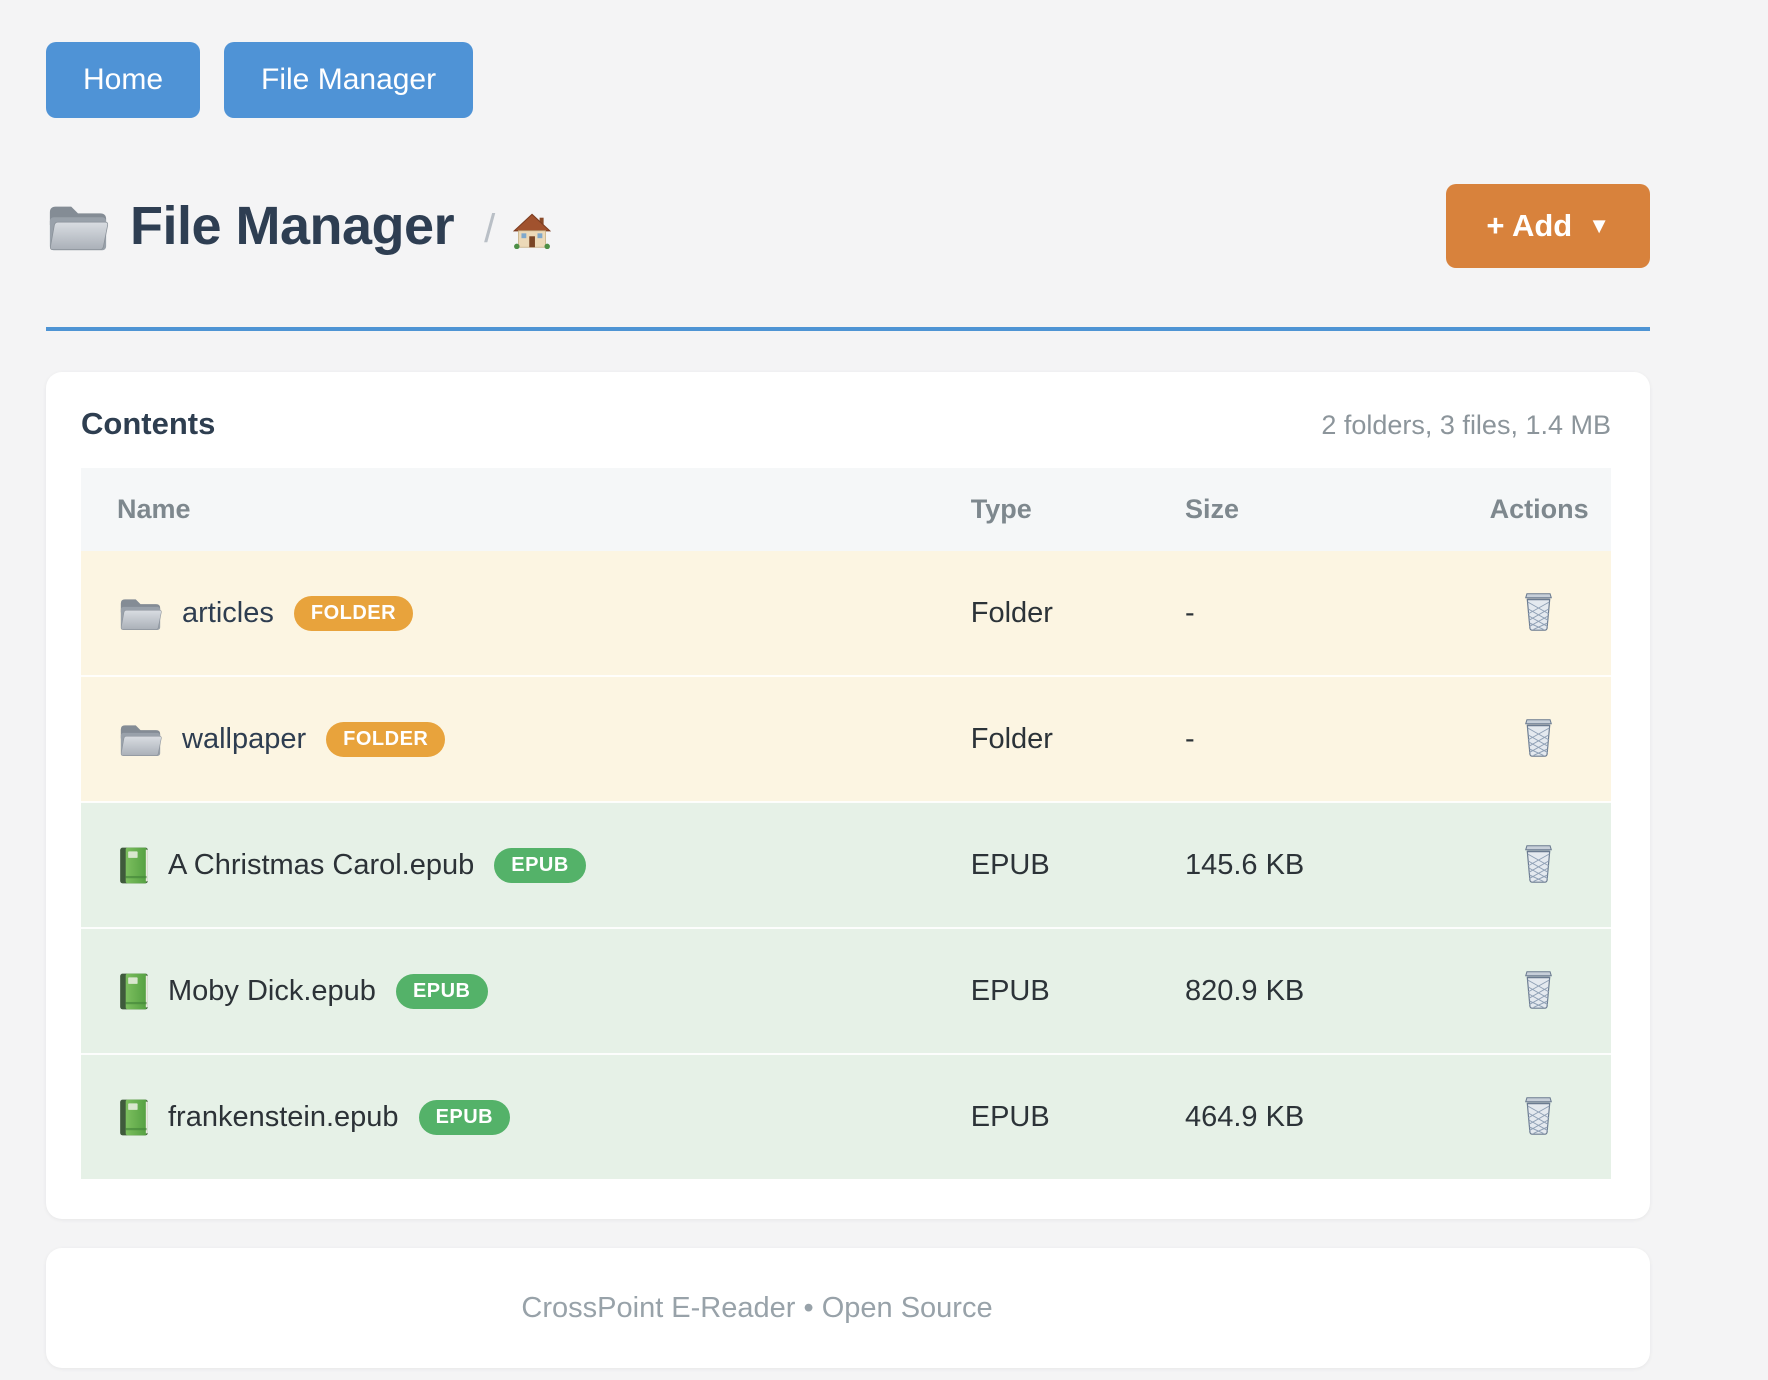  I want to click on size-cell: 464.9 KB, so click(1307, 1116).